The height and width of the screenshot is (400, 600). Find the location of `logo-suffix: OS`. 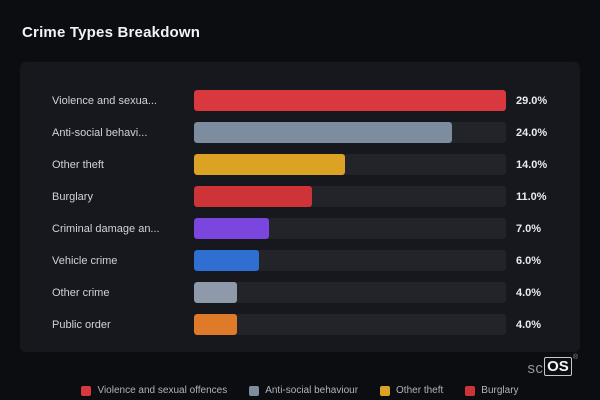

logo-suffix: OS is located at coordinates (558, 366).